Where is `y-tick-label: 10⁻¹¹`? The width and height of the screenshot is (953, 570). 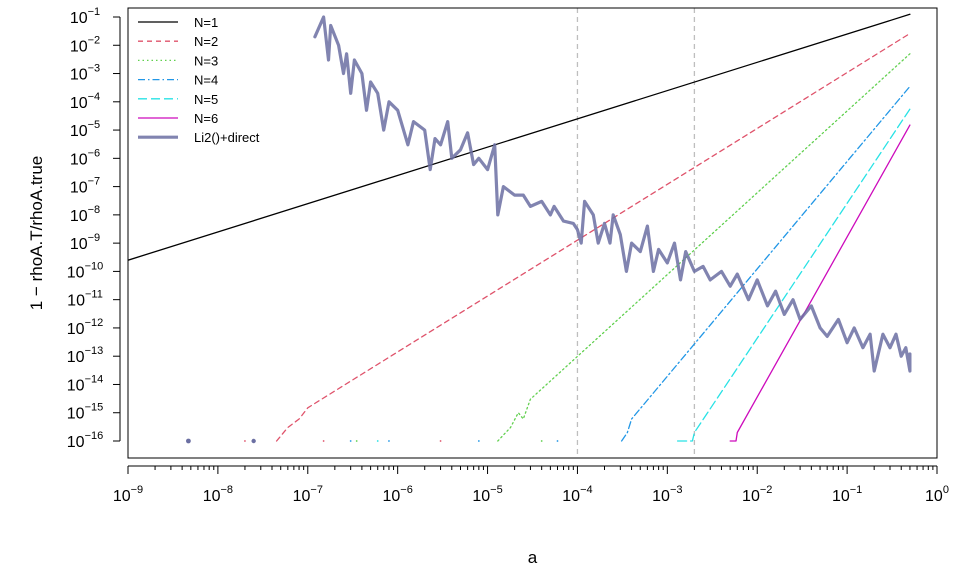
y-tick-label: 10⁻¹¹ is located at coordinates (85, 299).